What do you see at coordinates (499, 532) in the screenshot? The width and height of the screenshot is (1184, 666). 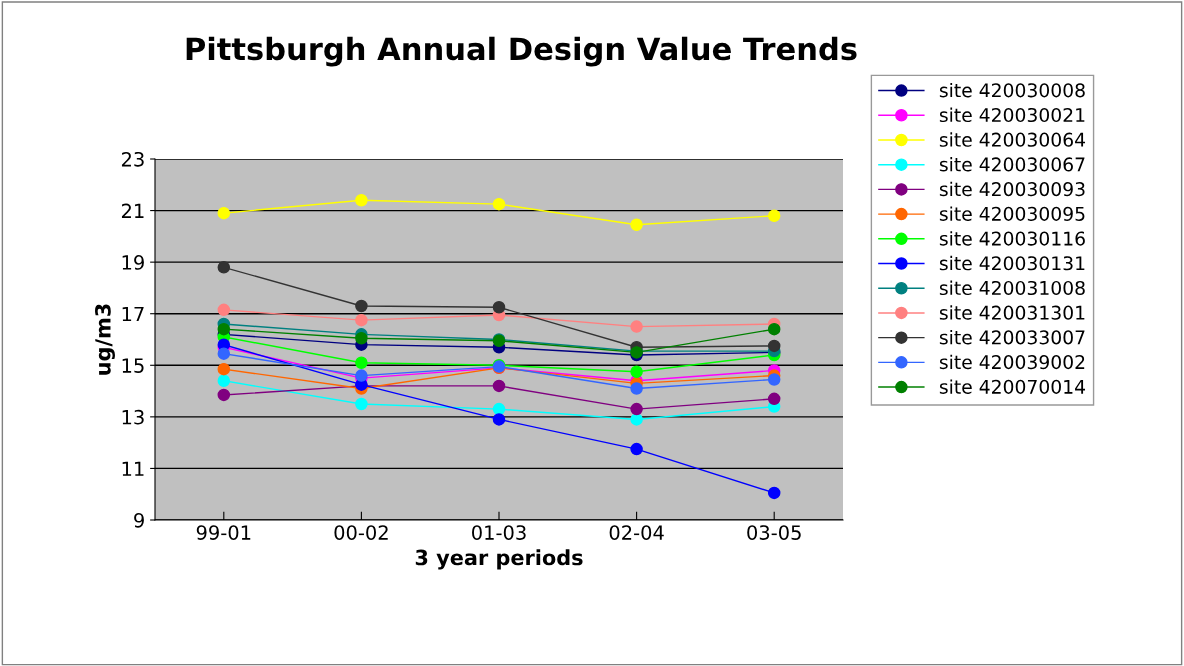 I see `x-tick-label: 01-03` at bounding box center [499, 532].